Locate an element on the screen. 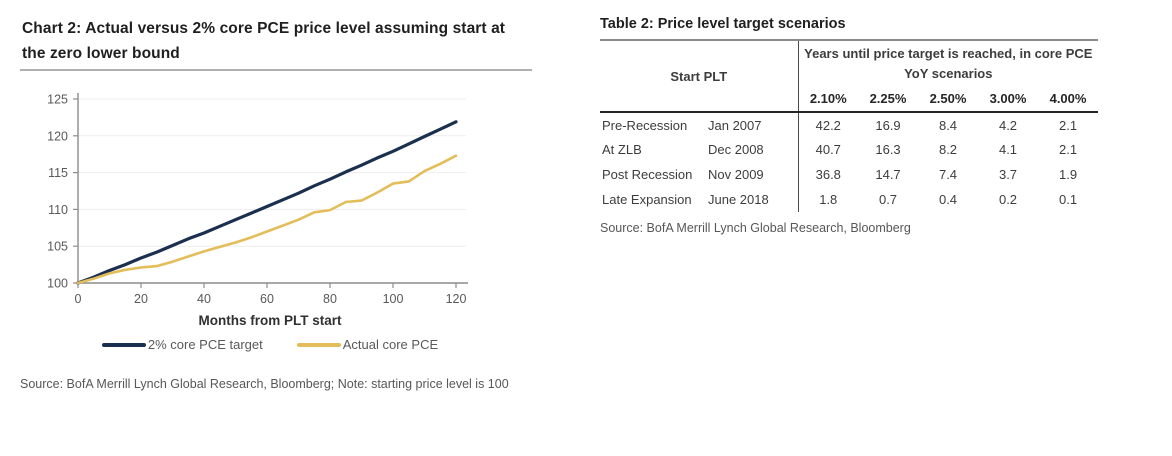 Image resolution: width=1172 pixels, height=456 pixels. x-axis-title: Months from PLT start is located at coordinates (270, 320).